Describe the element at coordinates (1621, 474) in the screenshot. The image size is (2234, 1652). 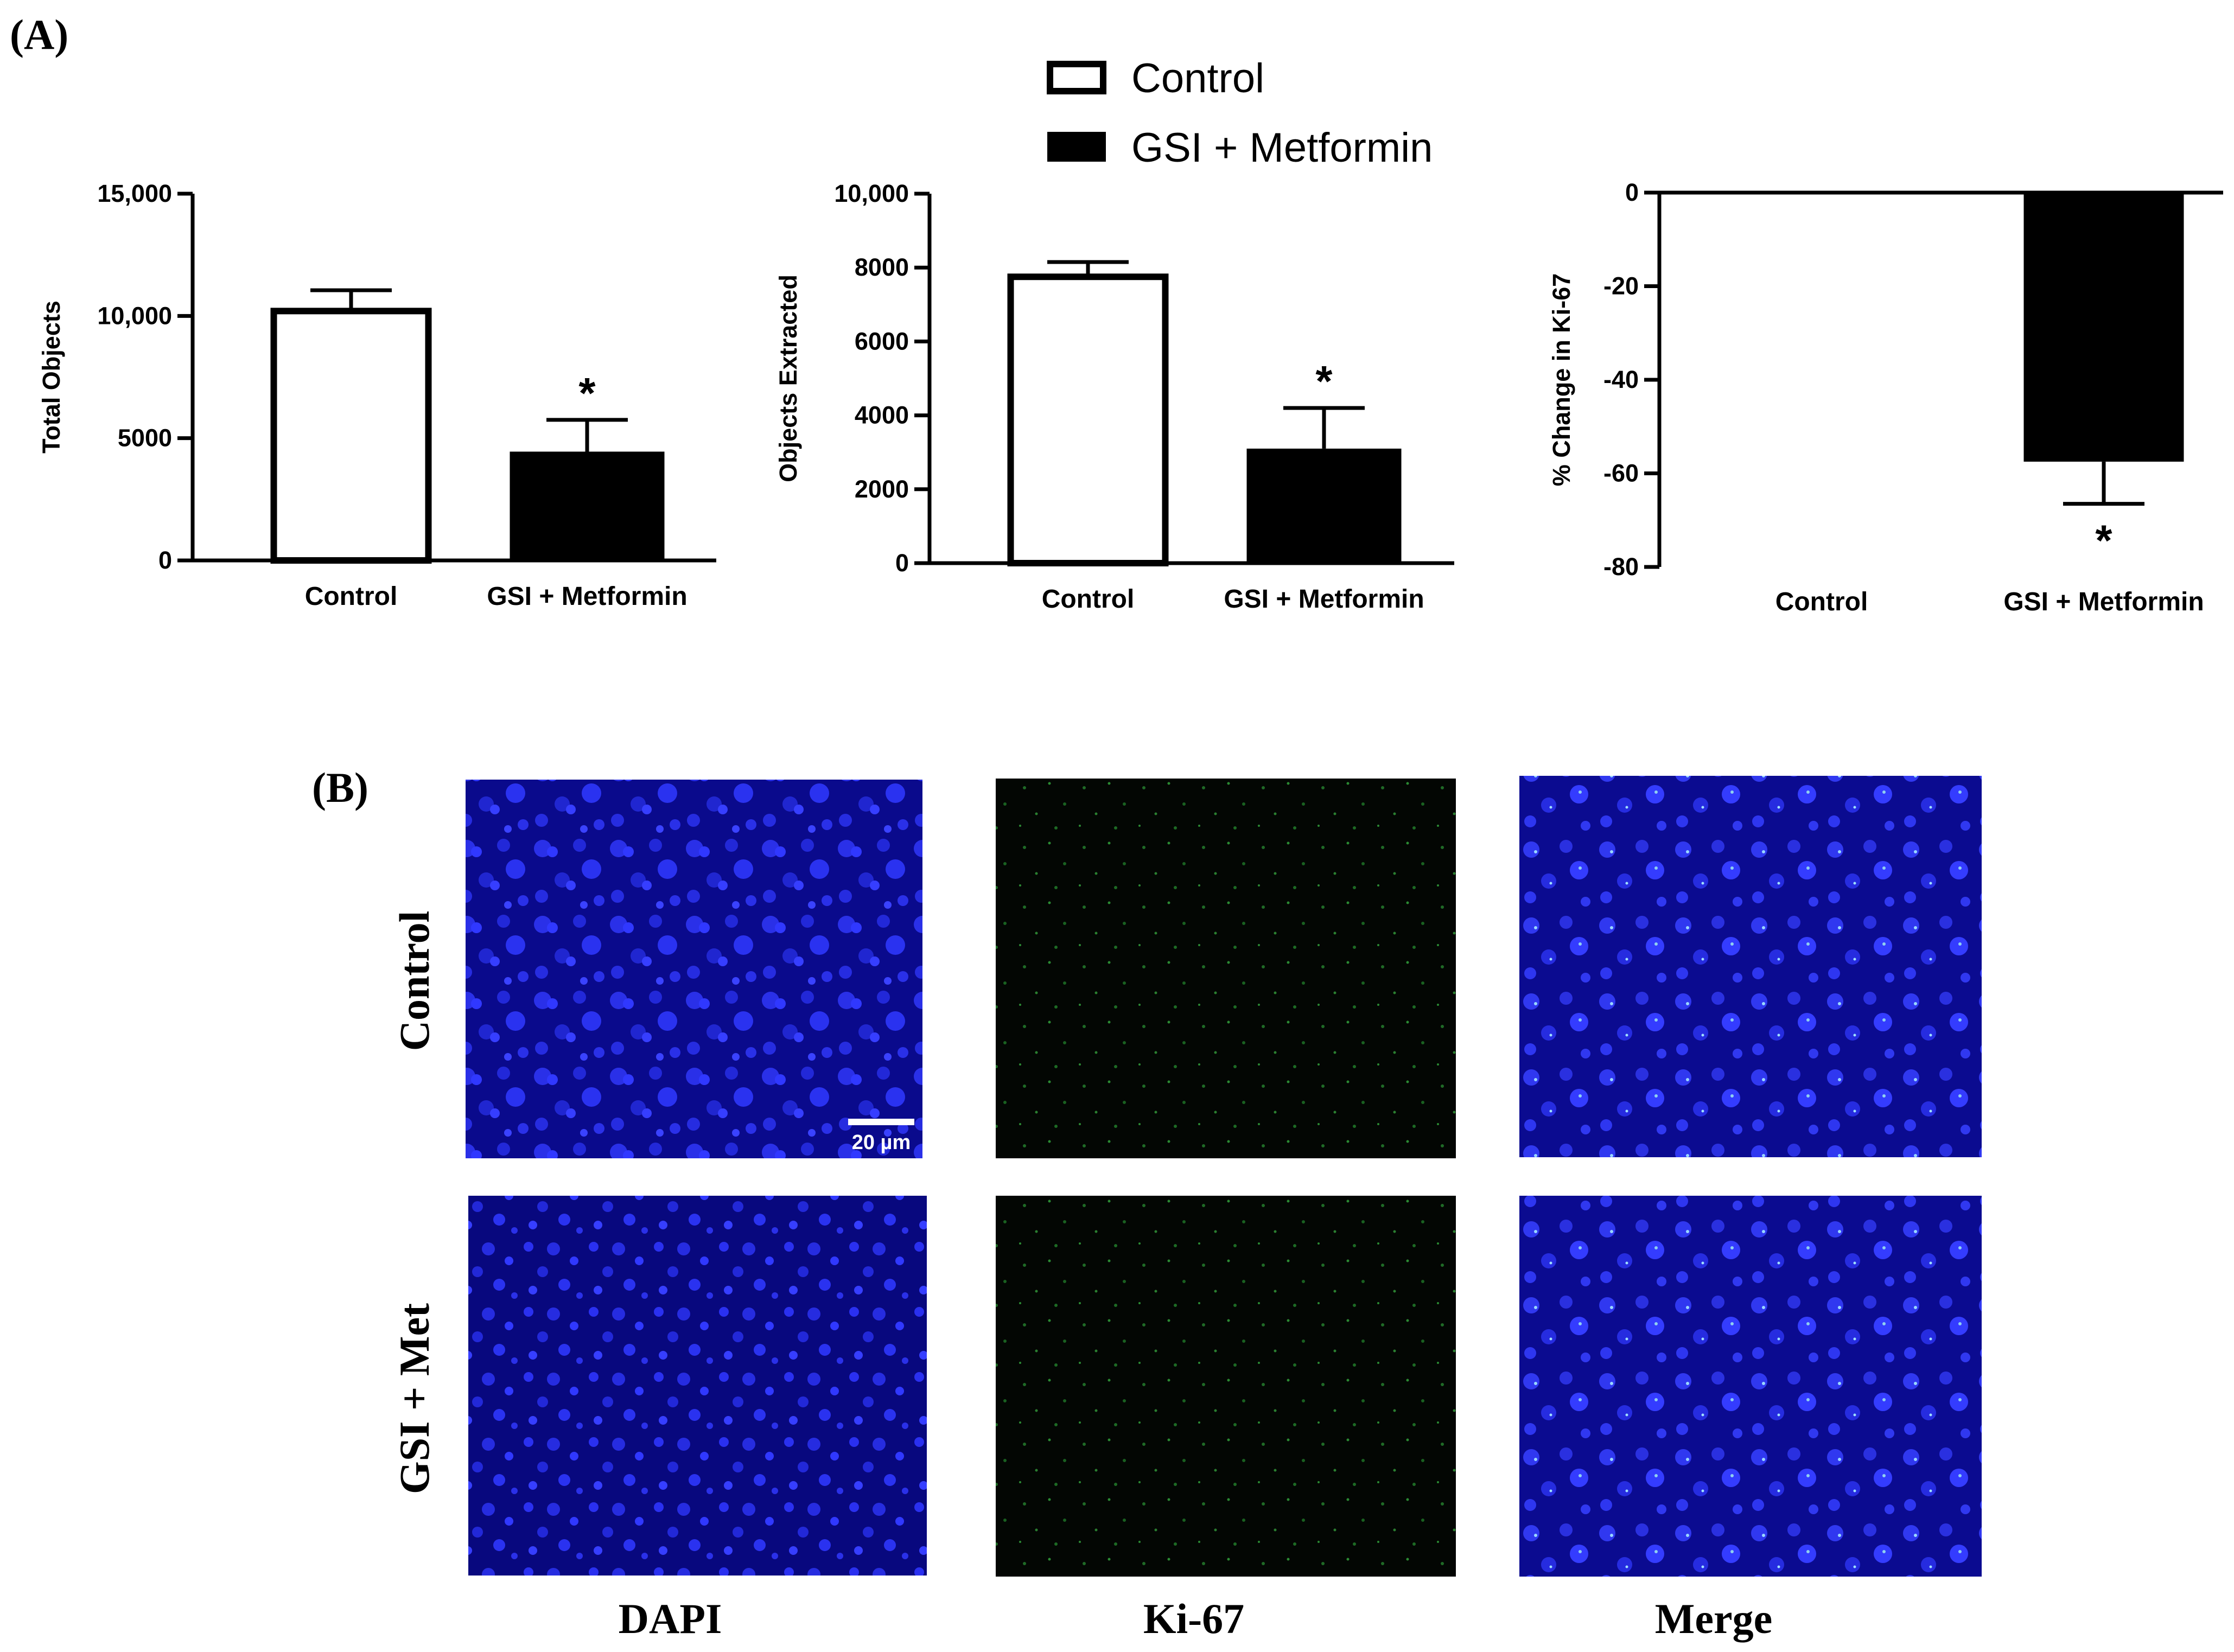
I see `y-tick-label: -60` at that location.